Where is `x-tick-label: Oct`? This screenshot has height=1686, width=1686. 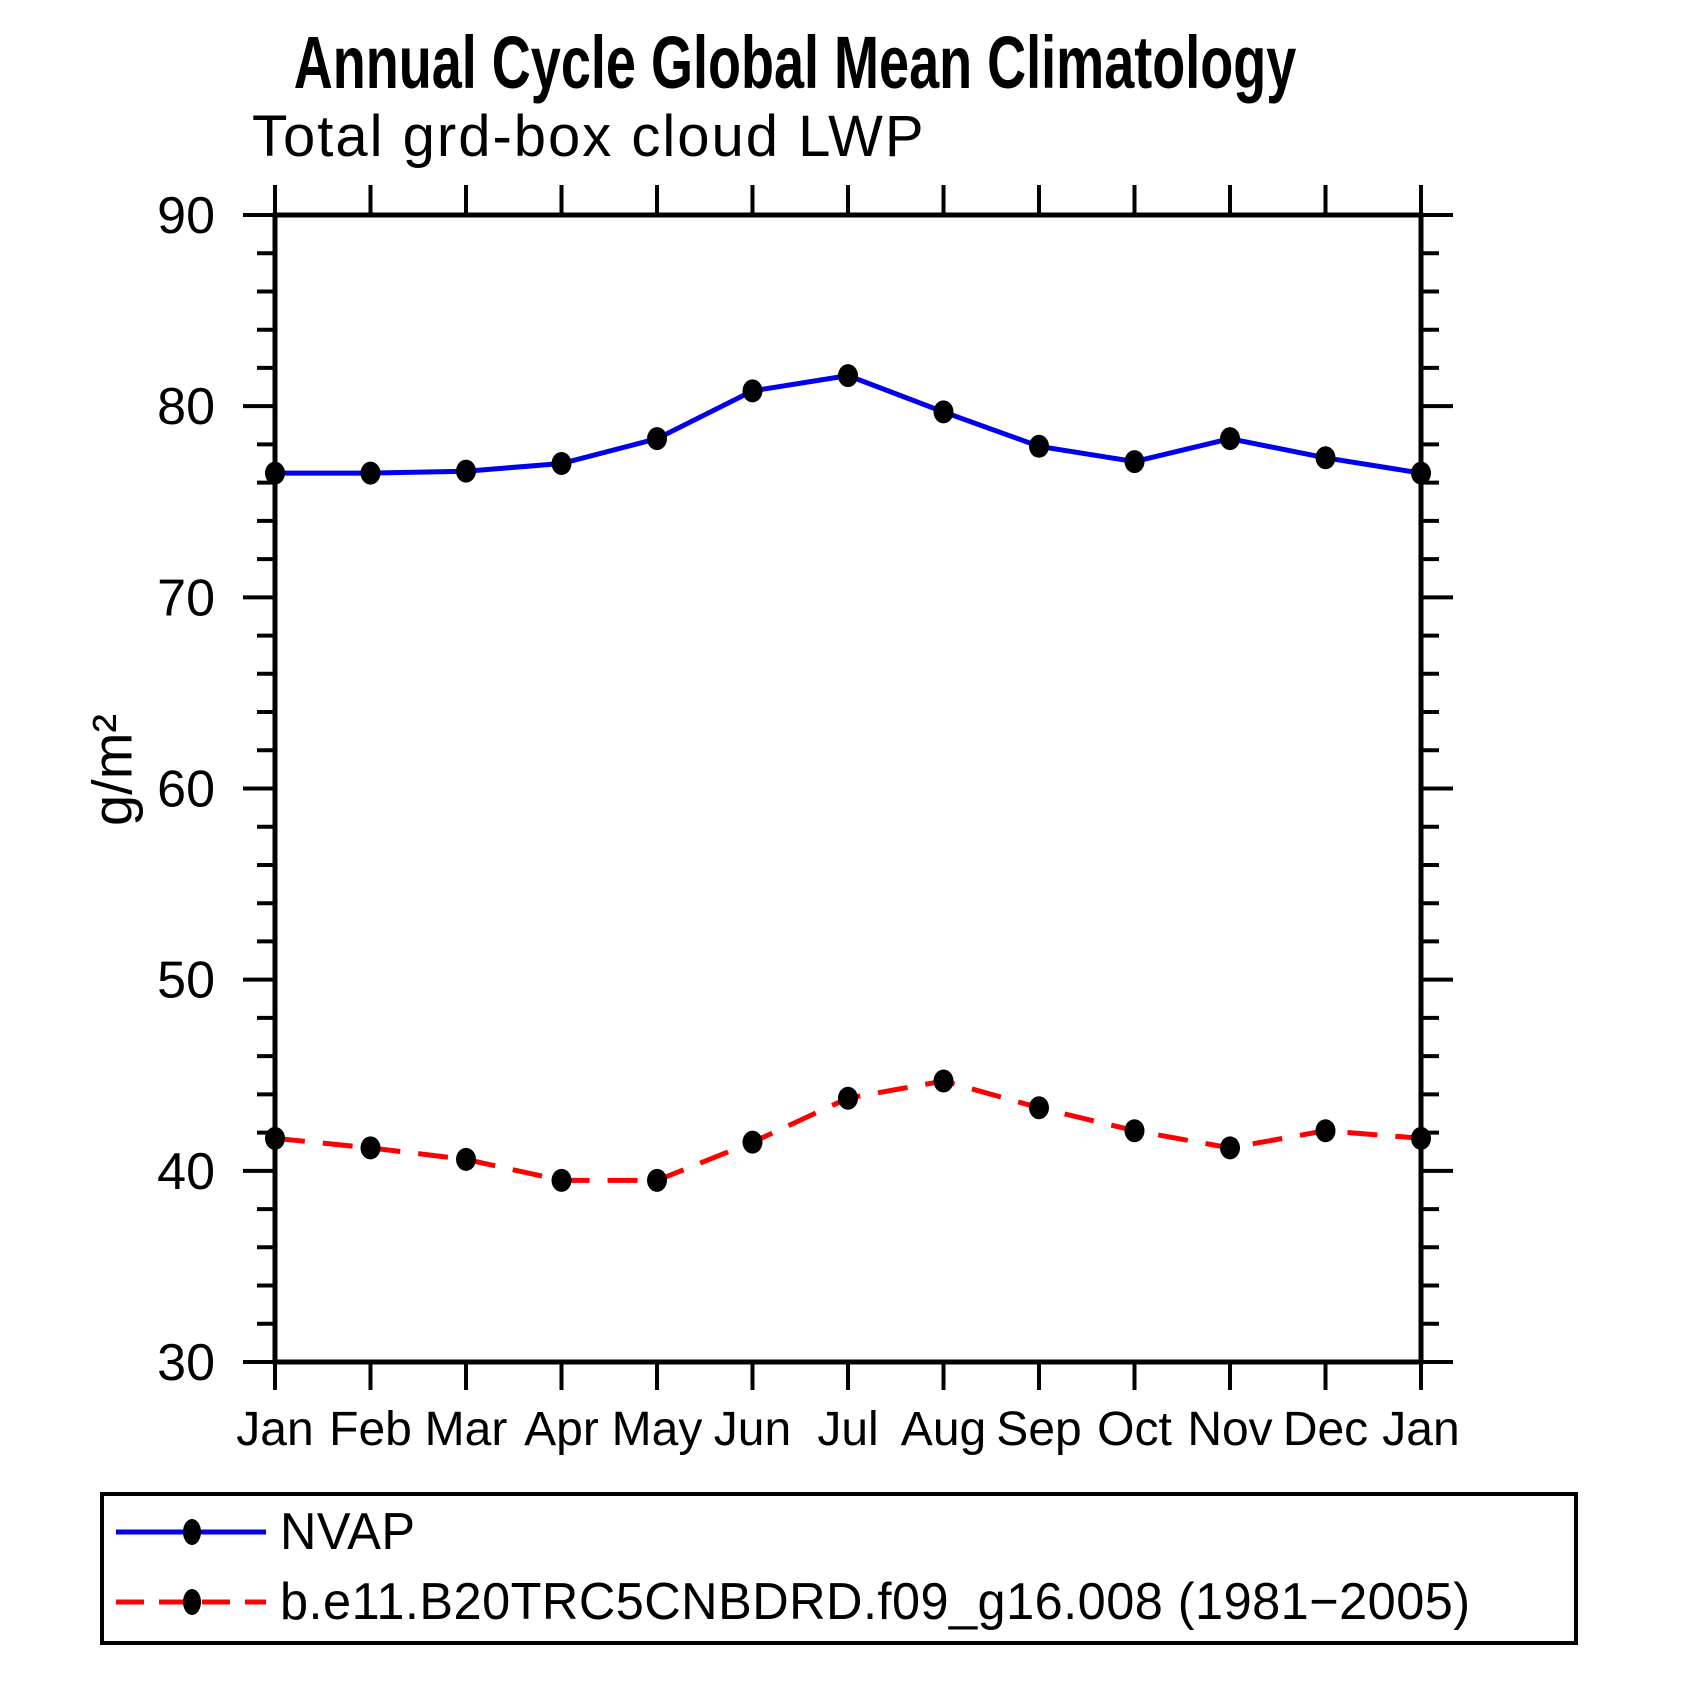 x-tick-label: Oct is located at coordinates (1134, 1429).